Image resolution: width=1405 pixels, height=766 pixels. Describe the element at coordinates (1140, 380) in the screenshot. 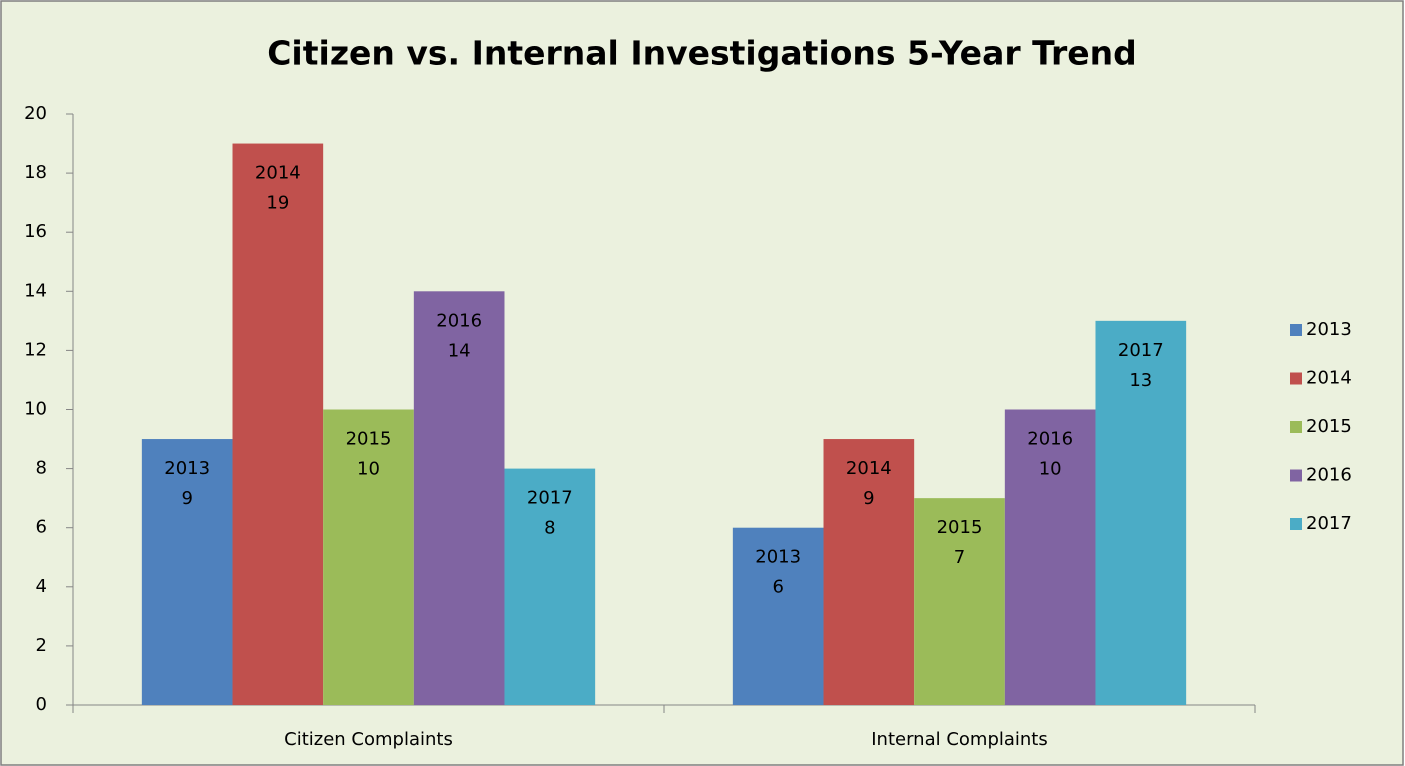

I see `data-label: 13` at that location.